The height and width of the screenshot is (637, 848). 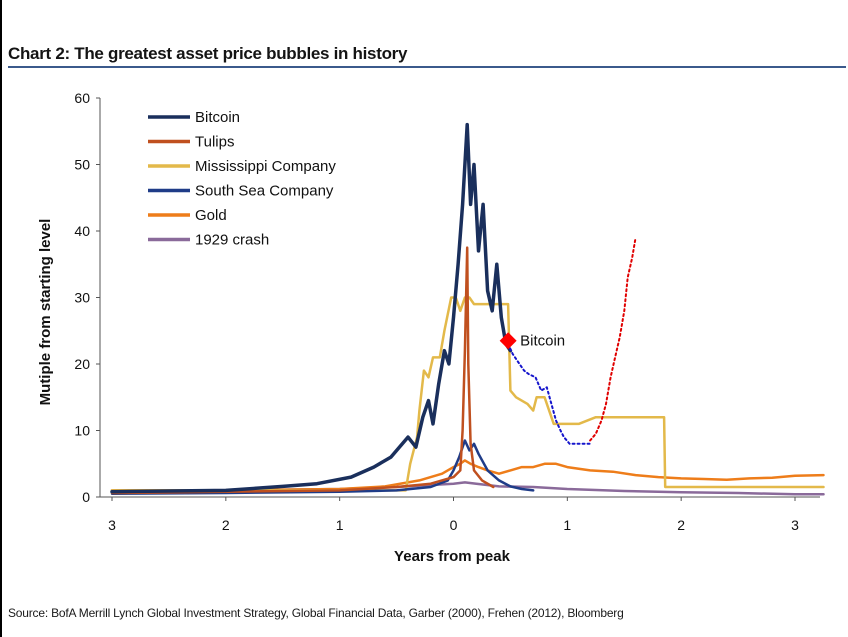 I want to click on x-tick-label: 0, so click(x=454, y=525).